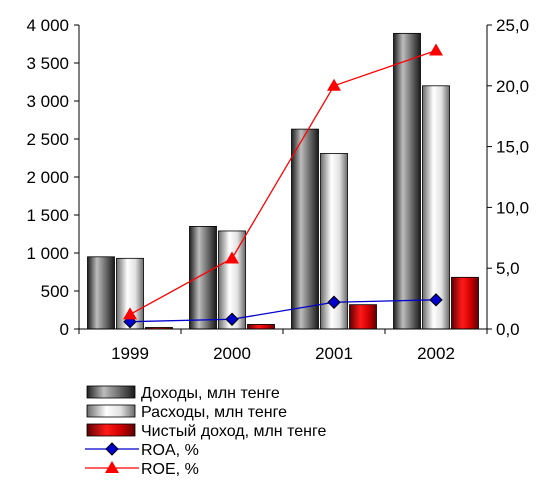 This screenshot has height=492, width=552. Describe the element at coordinates (436, 353) in the screenshot. I see `x-tick-label: 2002` at that location.